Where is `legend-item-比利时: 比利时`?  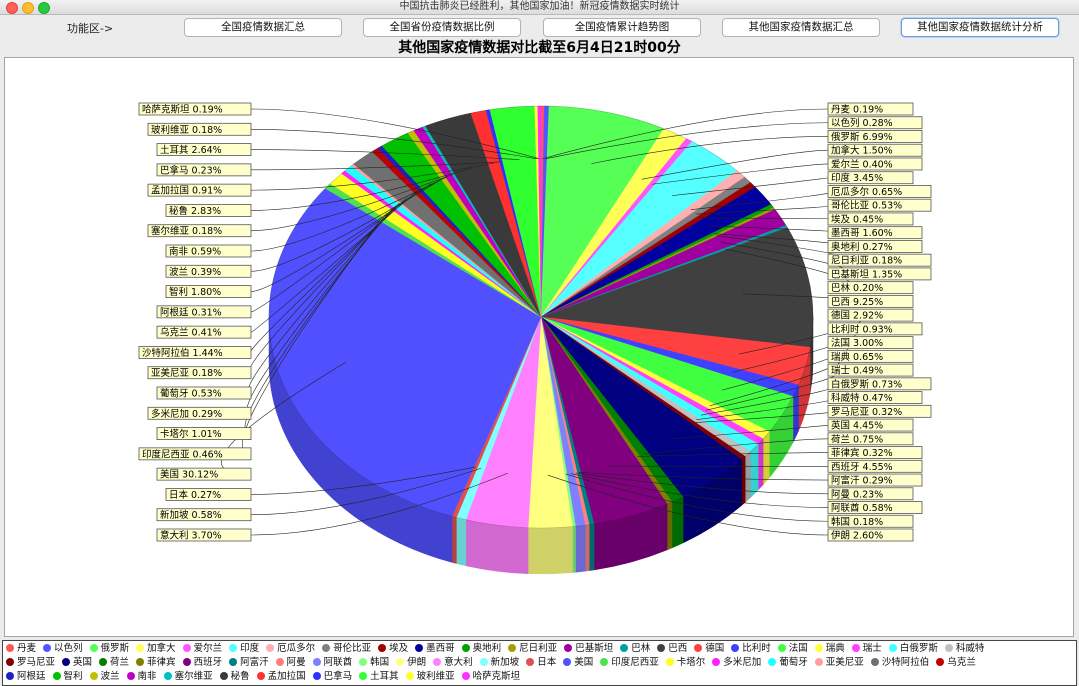 legend-item-比利时: 比利时 is located at coordinates (751, 649).